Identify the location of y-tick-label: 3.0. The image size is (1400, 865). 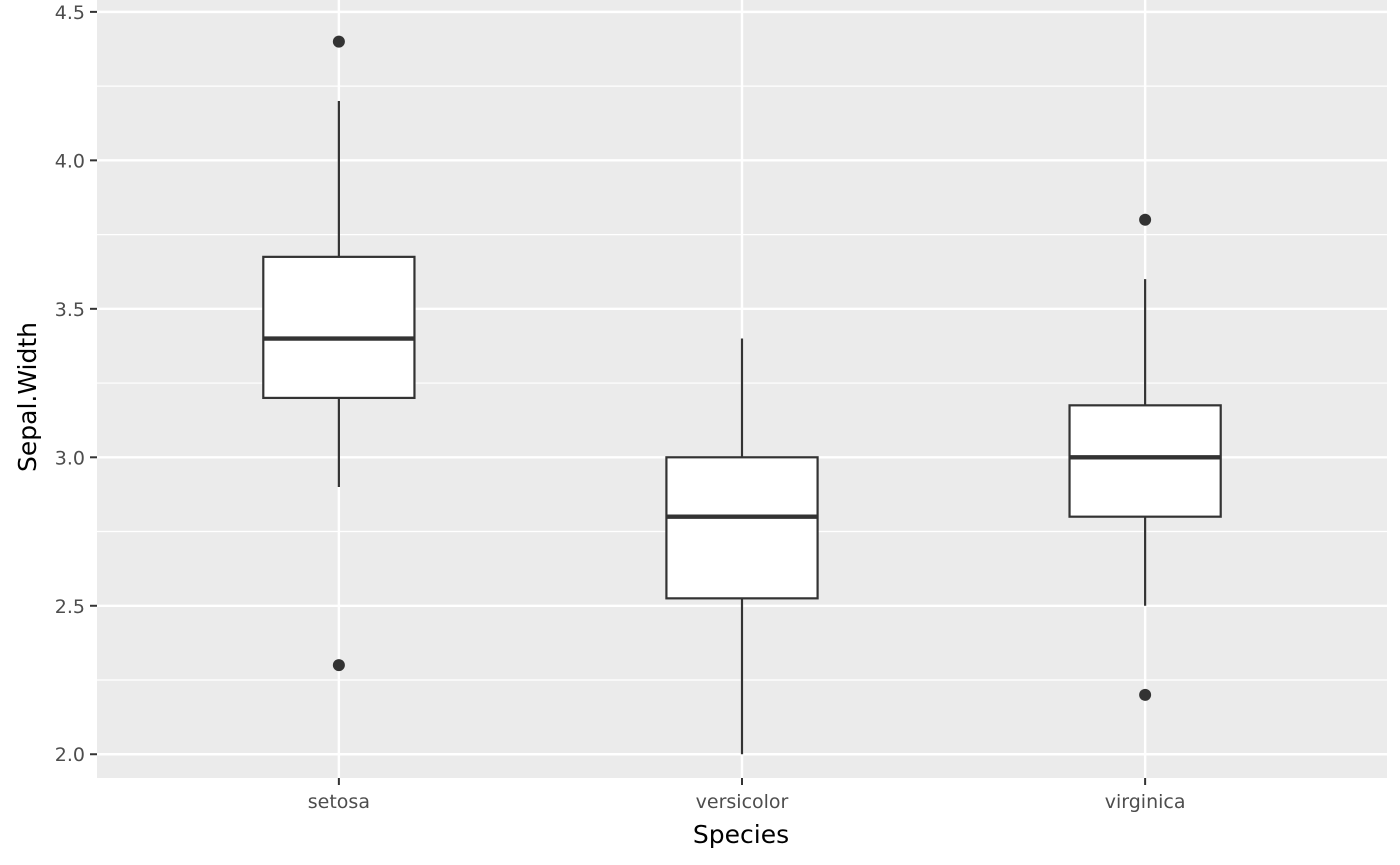
(70, 458).